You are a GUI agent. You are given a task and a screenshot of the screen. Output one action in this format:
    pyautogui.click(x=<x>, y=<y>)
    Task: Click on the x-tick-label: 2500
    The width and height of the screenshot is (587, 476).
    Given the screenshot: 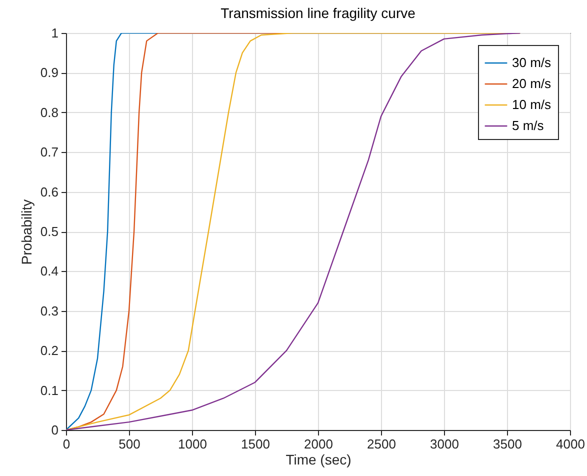 What is the action you would take?
    pyautogui.click(x=381, y=444)
    